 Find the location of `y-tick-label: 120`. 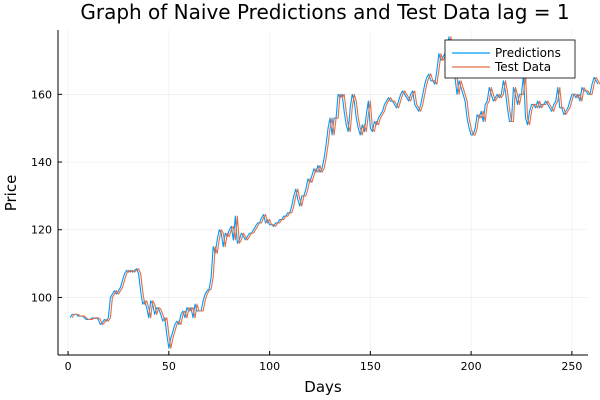

y-tick-label: 120 is located at coordinates (41, 230).